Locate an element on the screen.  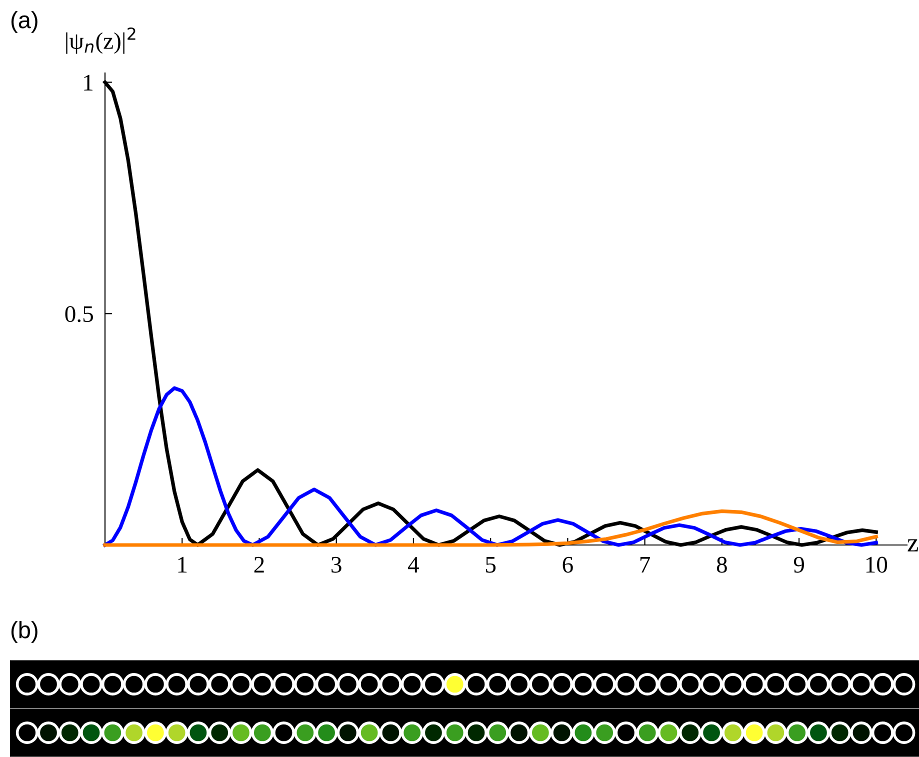
y-axis-title: |ψ$_{n}$(z)|$^{2}$ is located at coordinates (101, 40).